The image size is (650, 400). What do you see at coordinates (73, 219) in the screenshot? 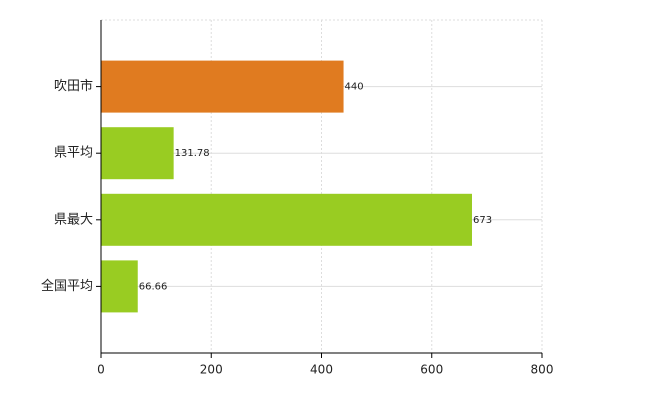
I see `y-tick-label: 県最大` at bounding box center [73, 219].